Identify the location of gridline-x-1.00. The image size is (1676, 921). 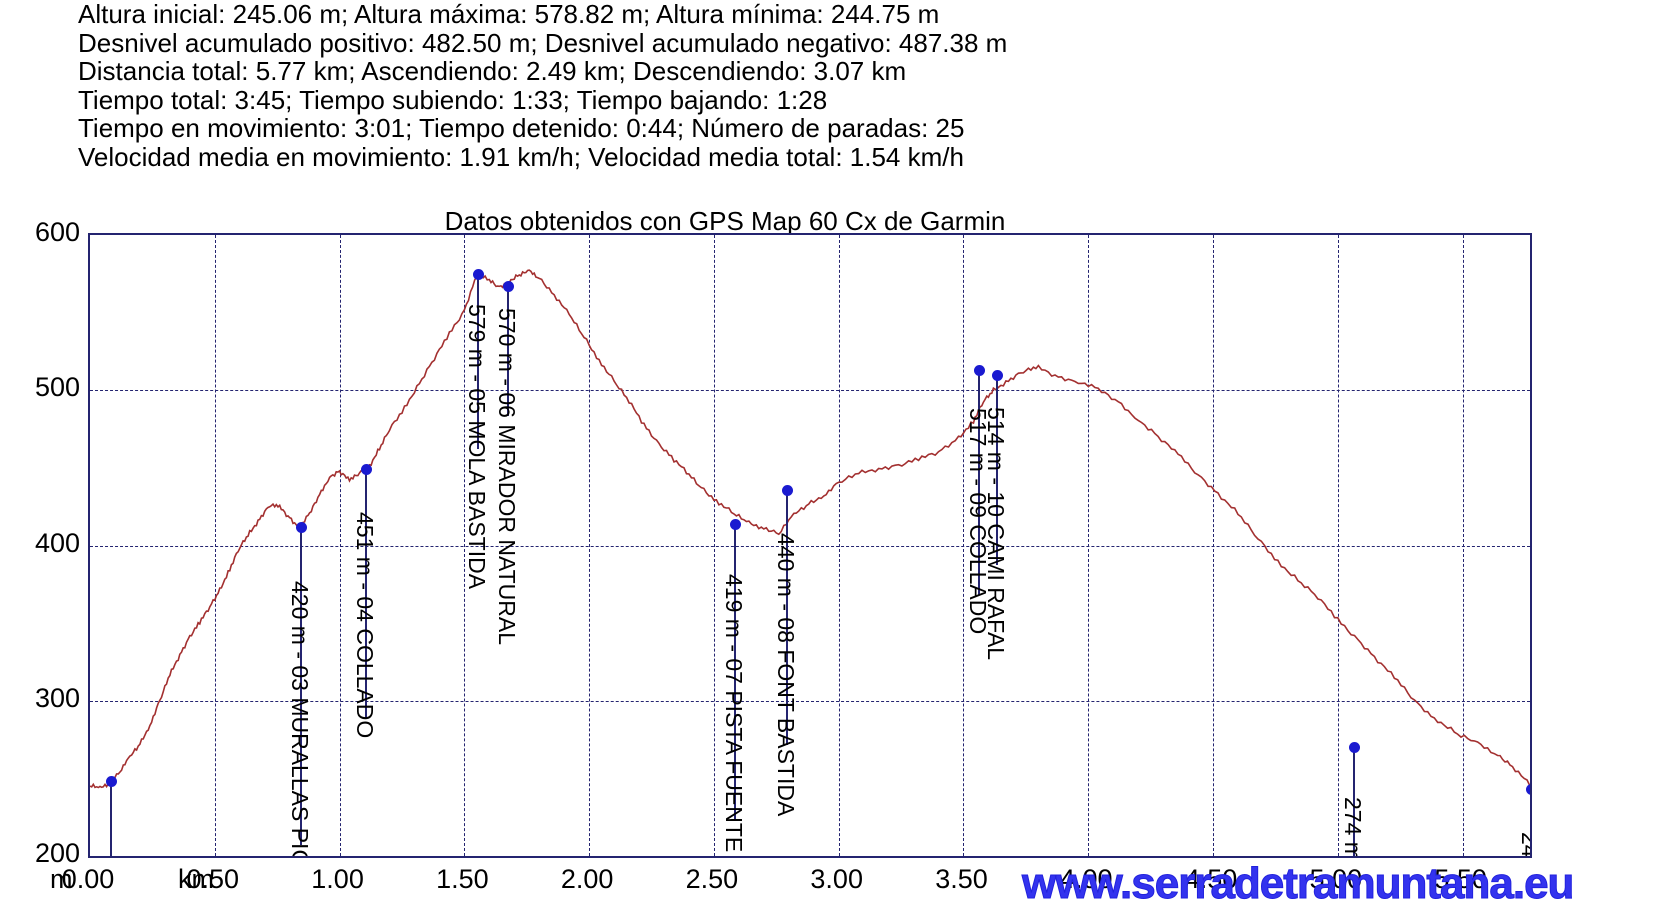
(340, 545).